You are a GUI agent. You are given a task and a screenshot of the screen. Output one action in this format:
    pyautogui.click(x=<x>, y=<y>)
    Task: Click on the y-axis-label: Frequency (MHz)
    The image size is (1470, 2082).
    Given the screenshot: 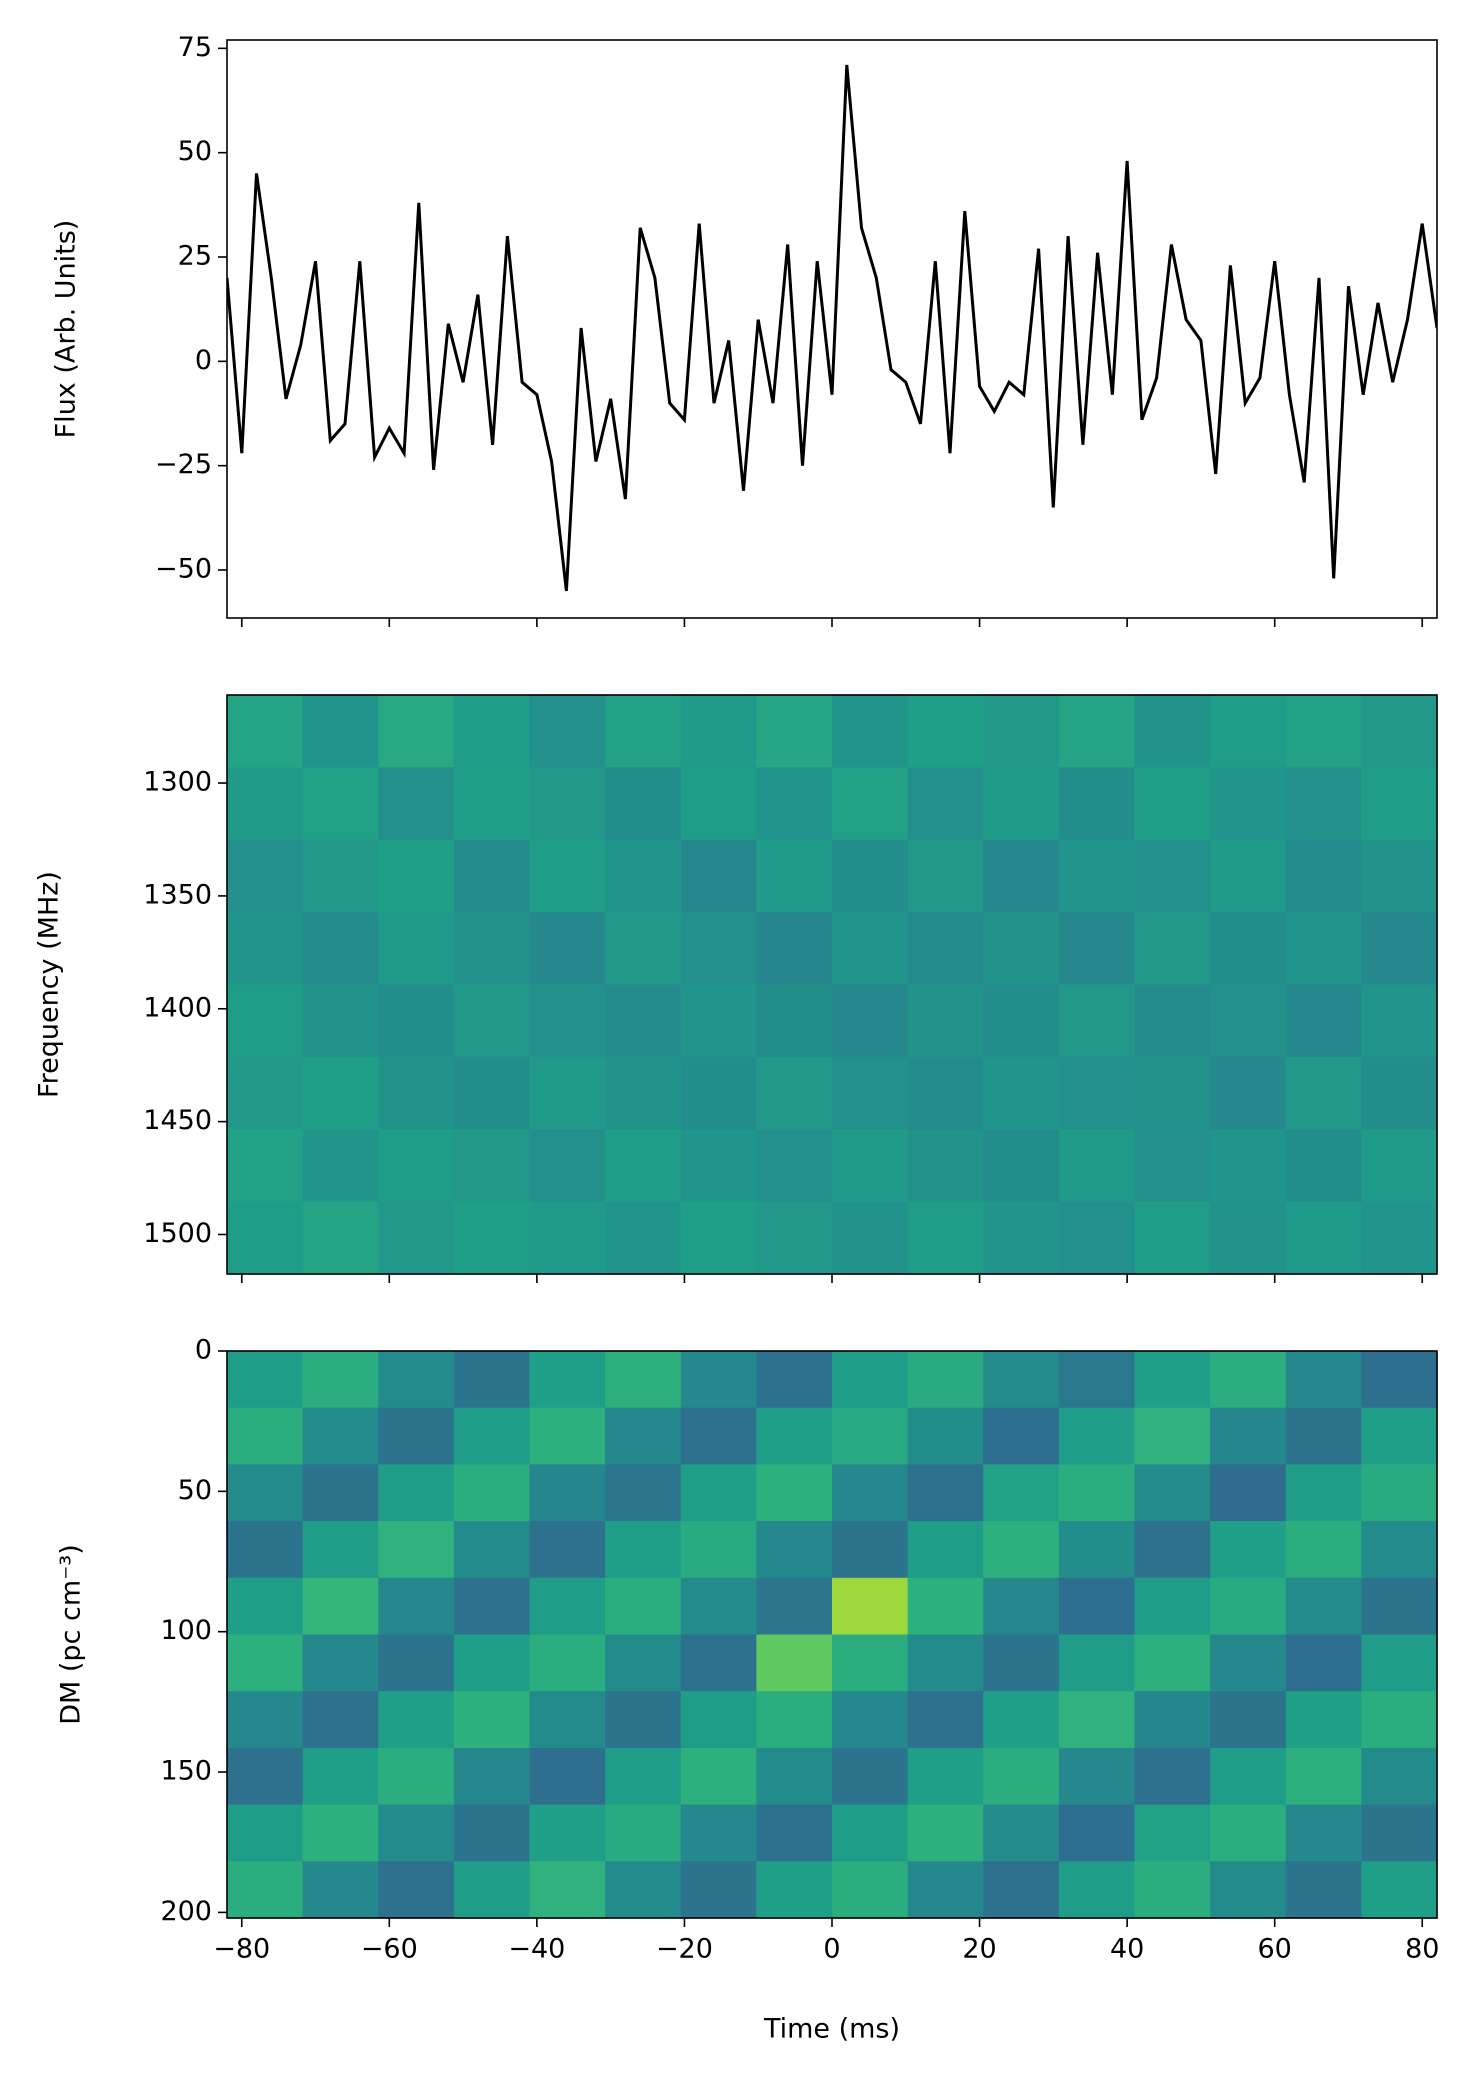 What is the action you would take?
    pyautogui.click(x=49, y=984)
    